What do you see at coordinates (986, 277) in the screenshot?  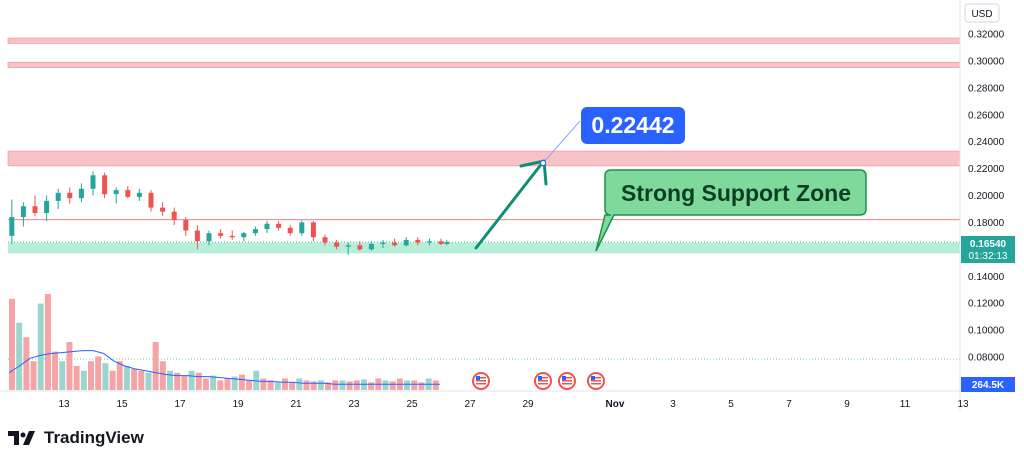 I see `price-tick: 0.14000` at bounding box center [986, 277].